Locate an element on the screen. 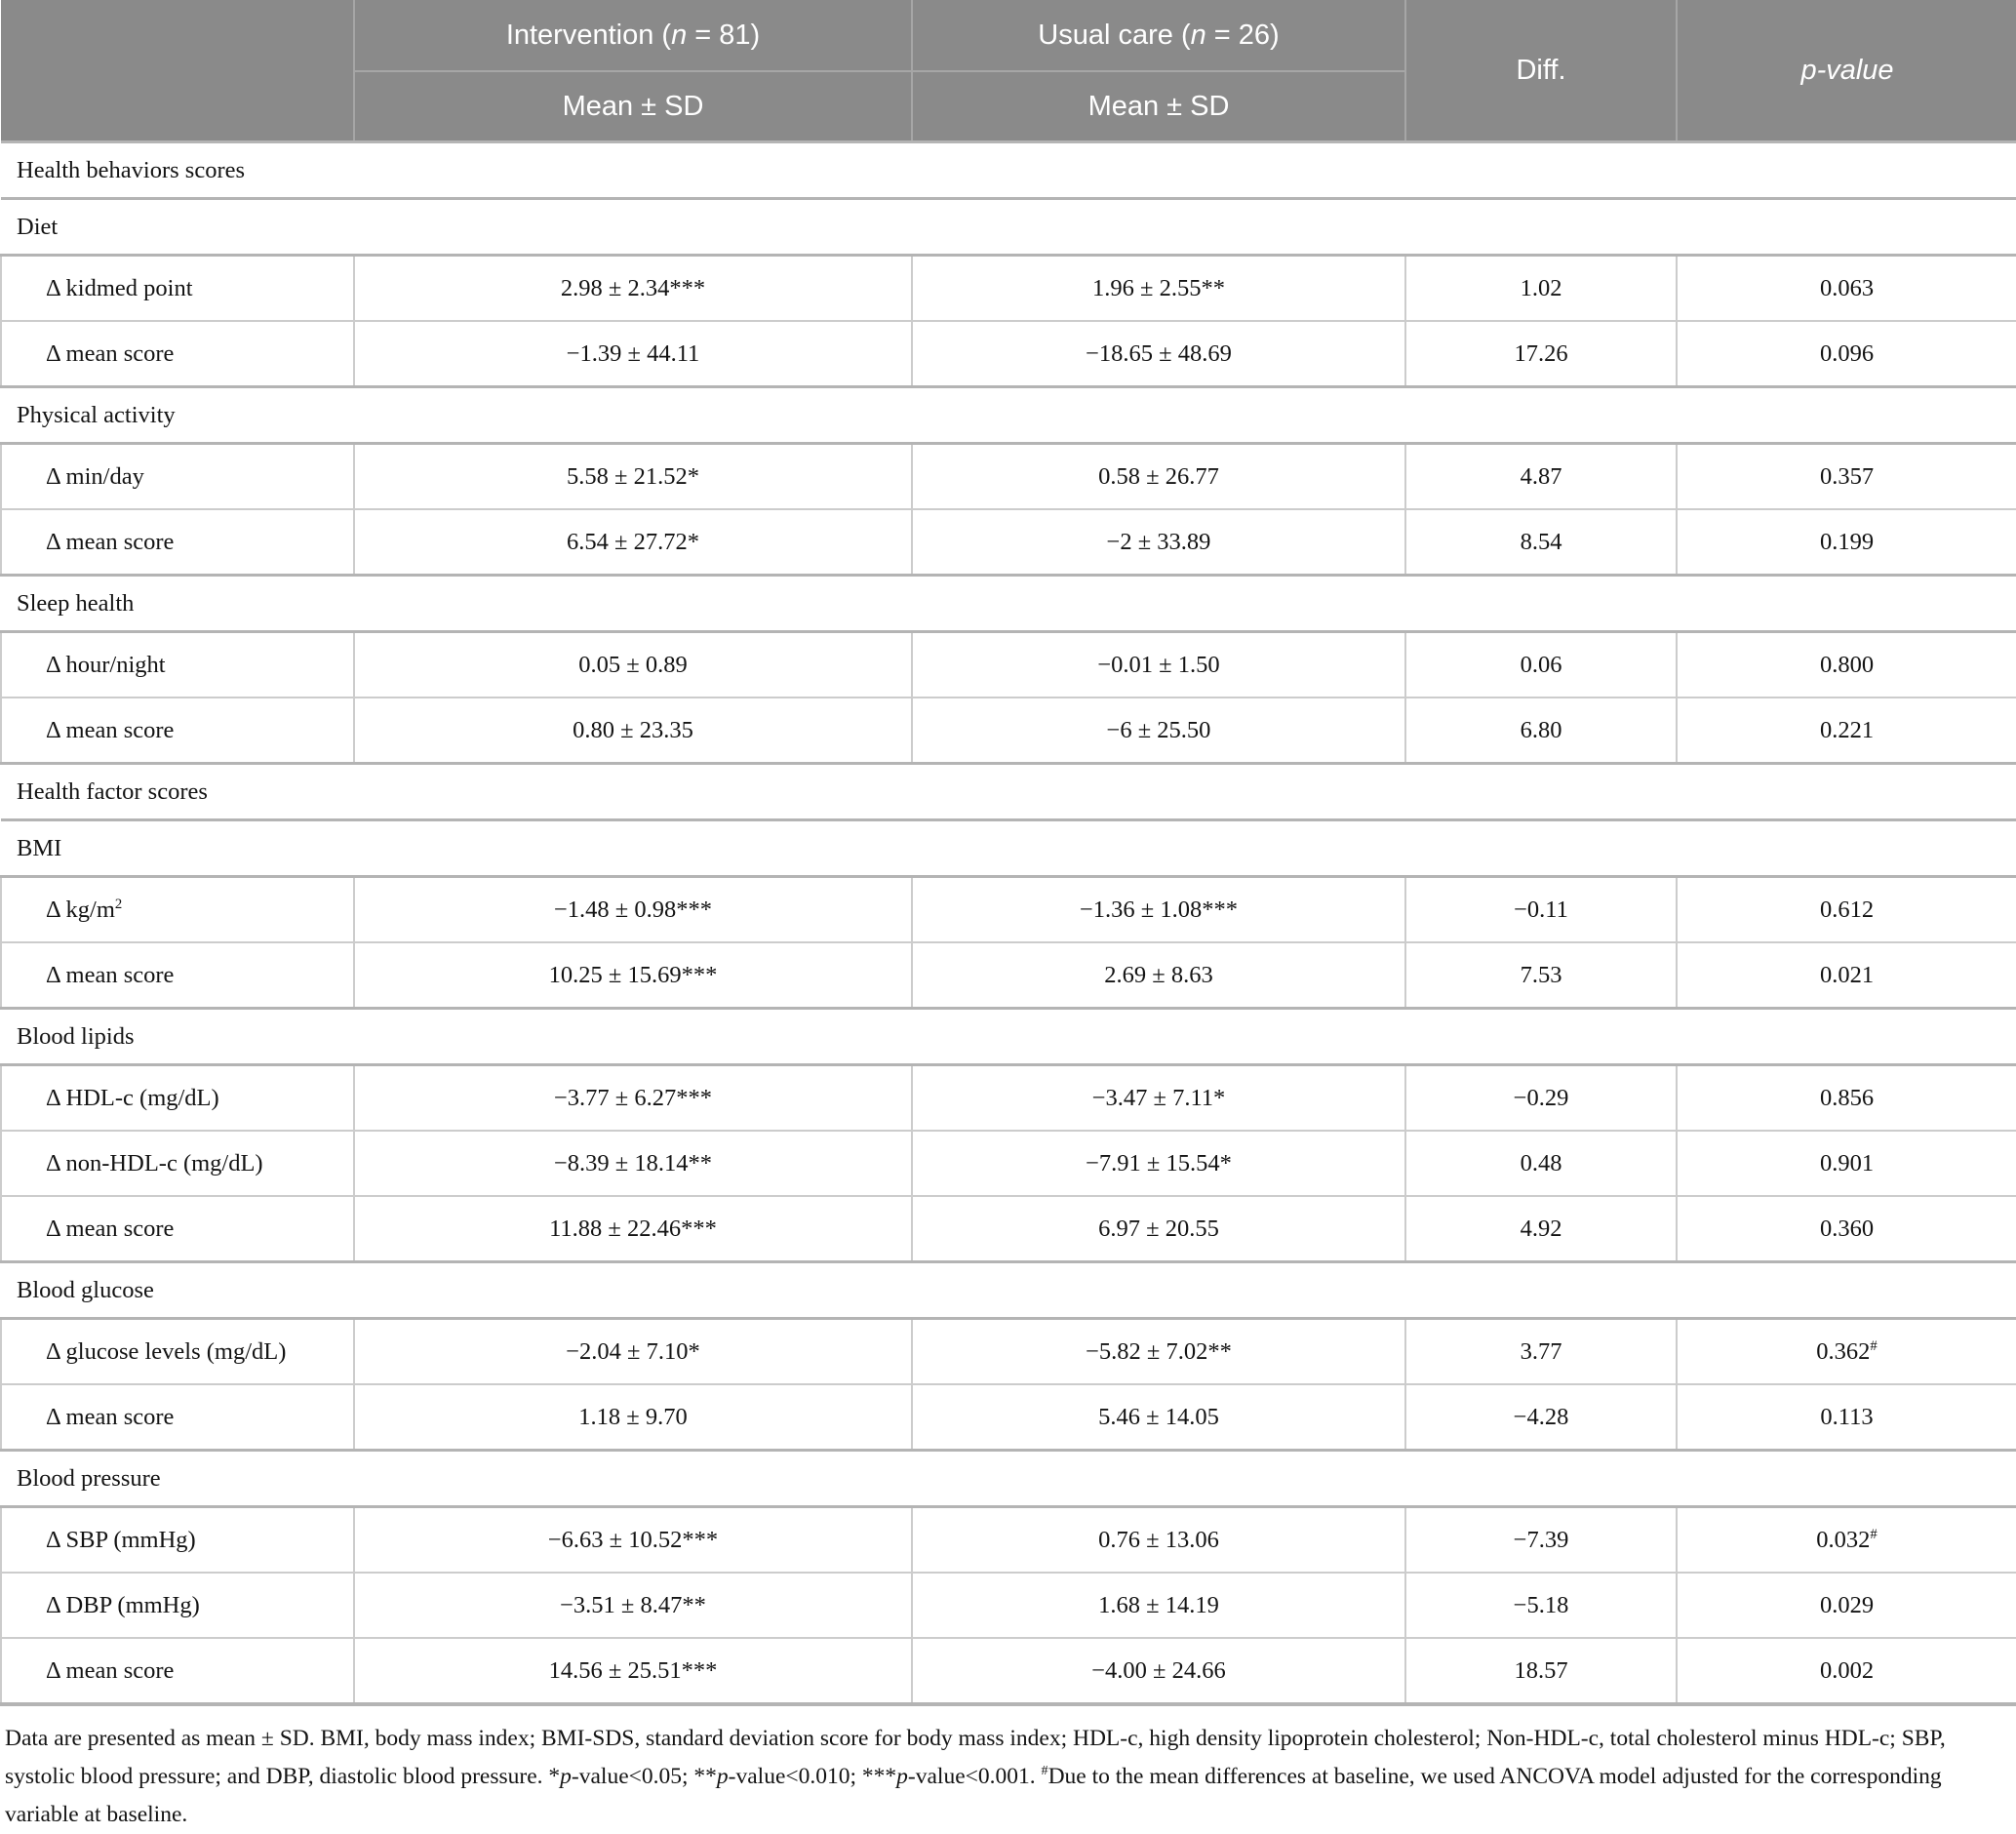 This screenshot has height=1834, width=2016. cell-diff: 4.87 is located at coordinates (1541, 476).